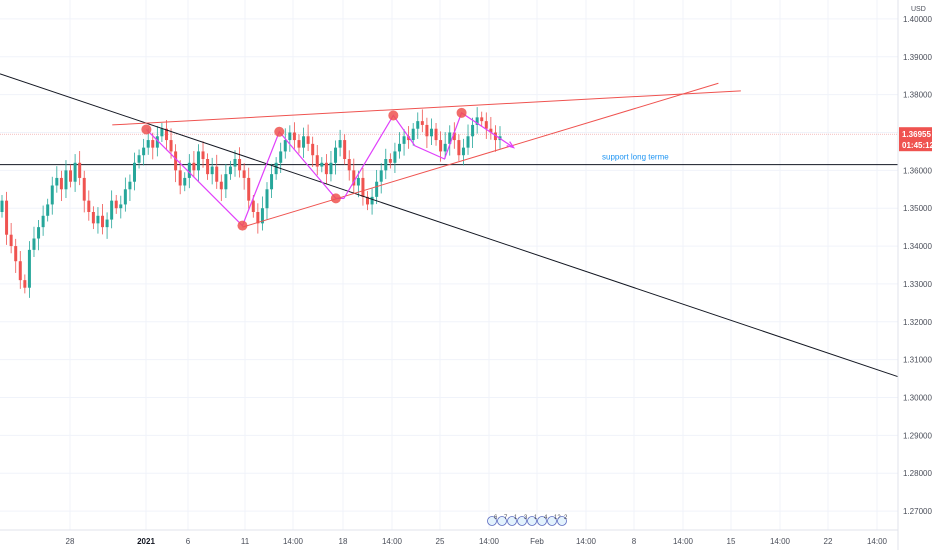 This screenshot has width=932, height=550. Describe the element at coordinates (329, 169) in the screenshot. I see `zigzag-line` at that location.